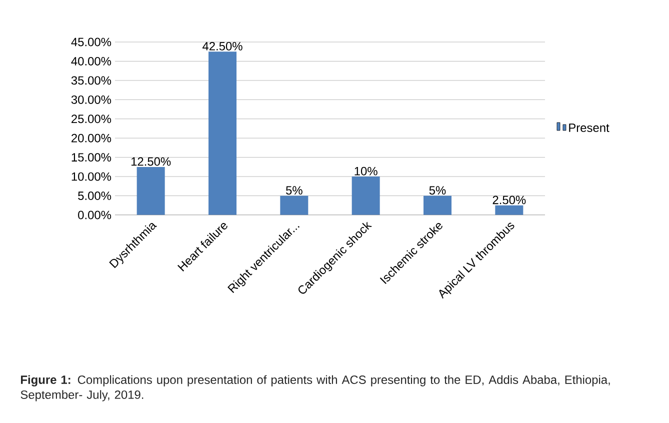  What do you see at coordinates (91, 99) in the screenshot?
I see `y-tick-label: 30.00%` at bounding box center [91, 99].